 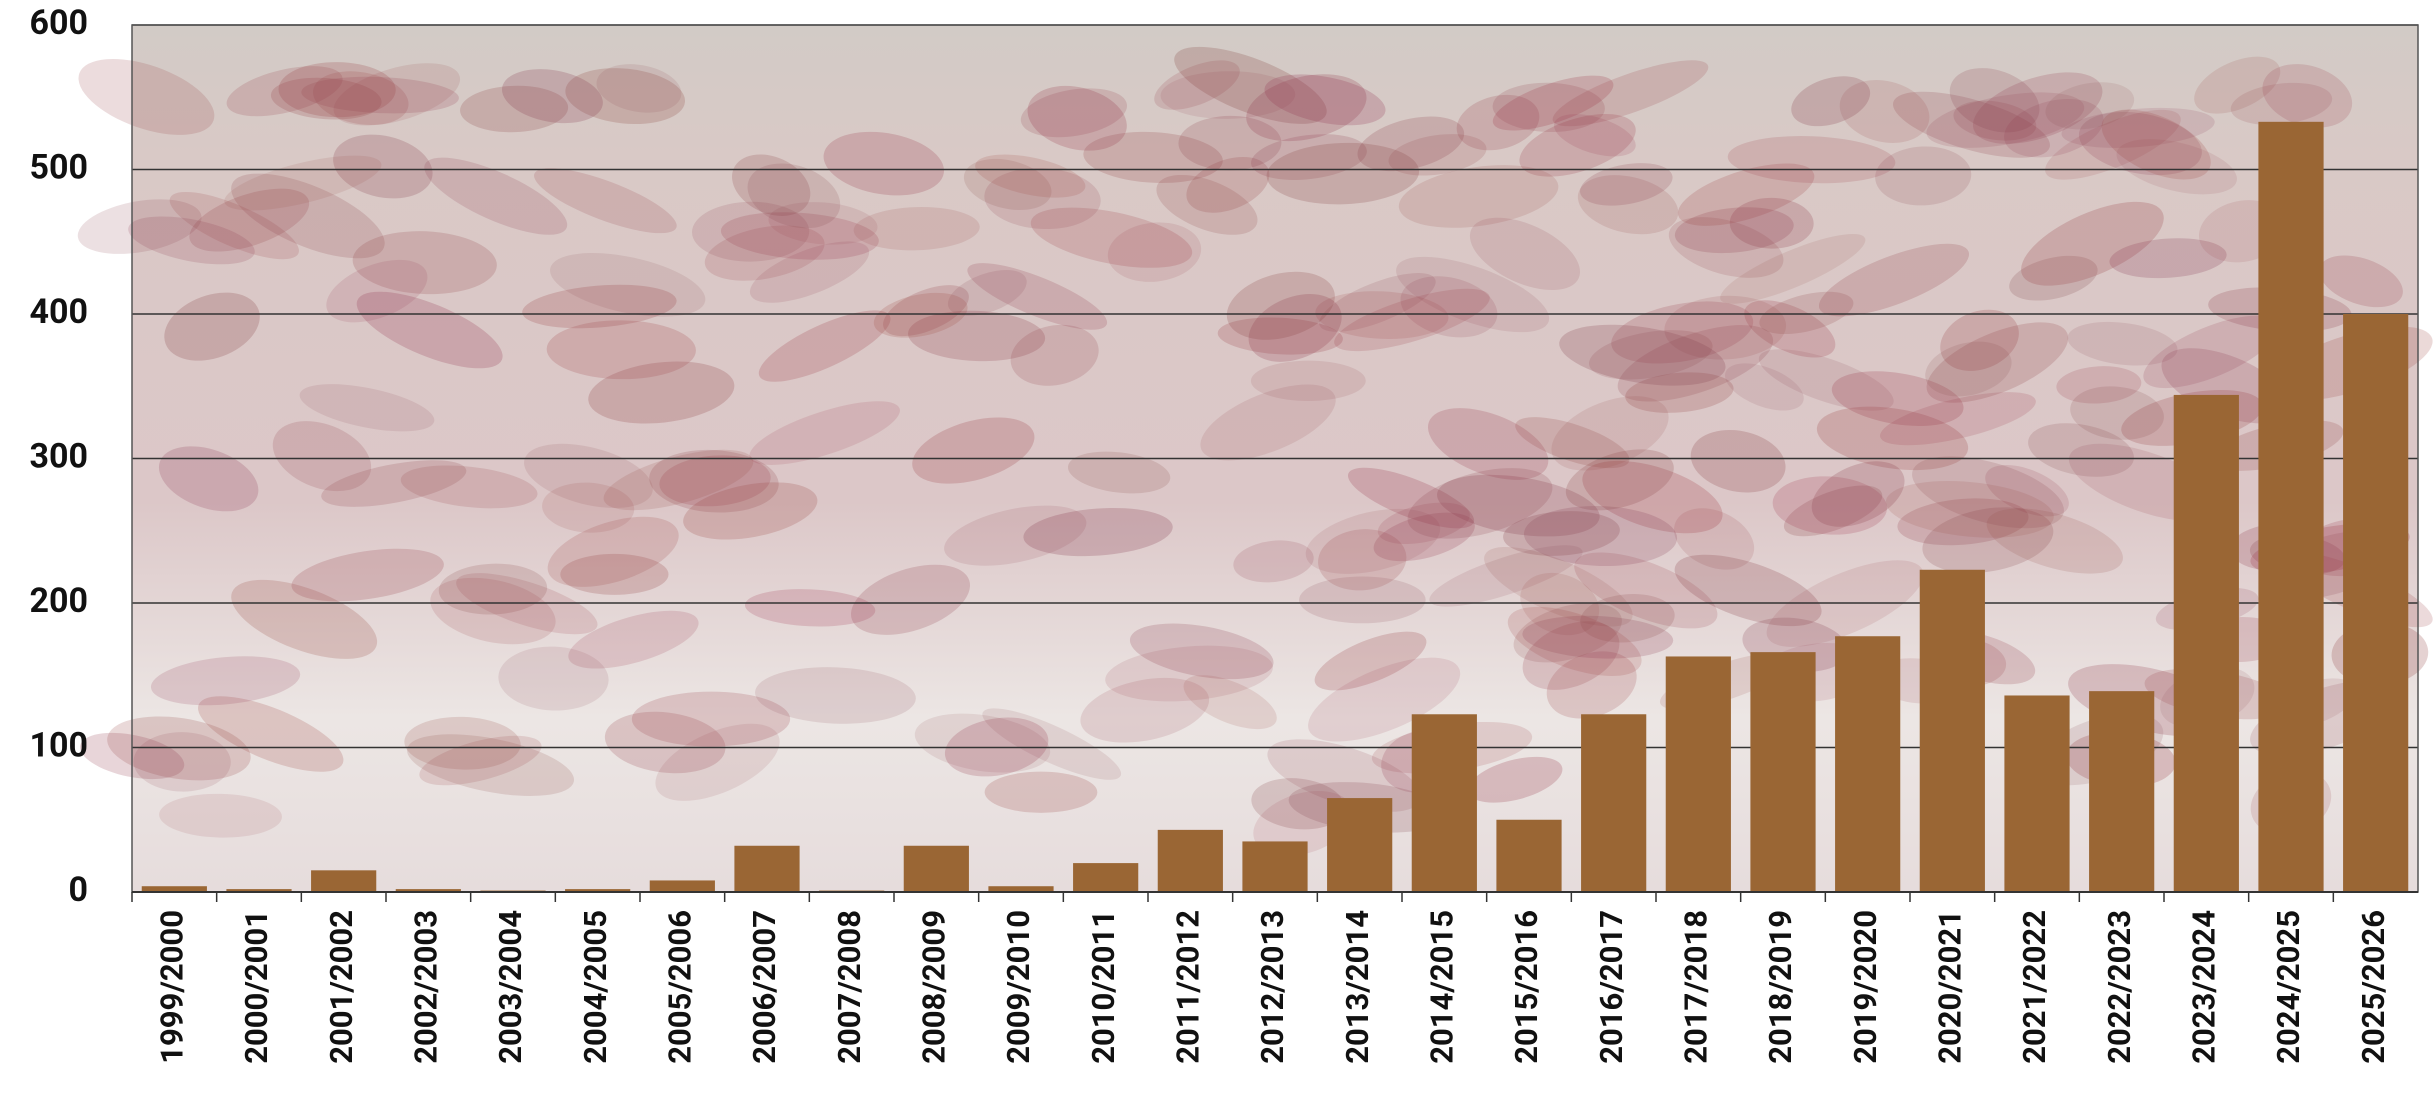 I want to click on x-tick-label: 2009/2010, so click(x=1018, y=987).